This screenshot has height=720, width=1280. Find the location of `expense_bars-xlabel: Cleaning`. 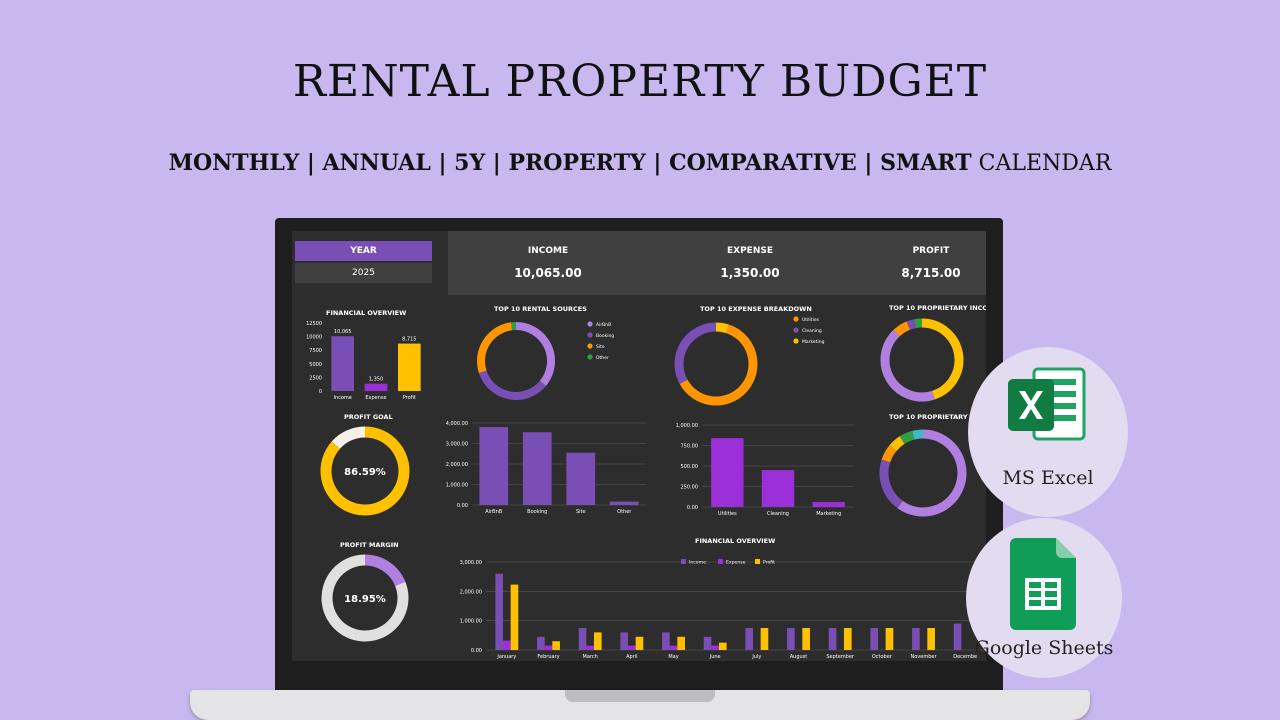

expense_bars-xlabel: Cleaning is located at coordinates (778, 514).